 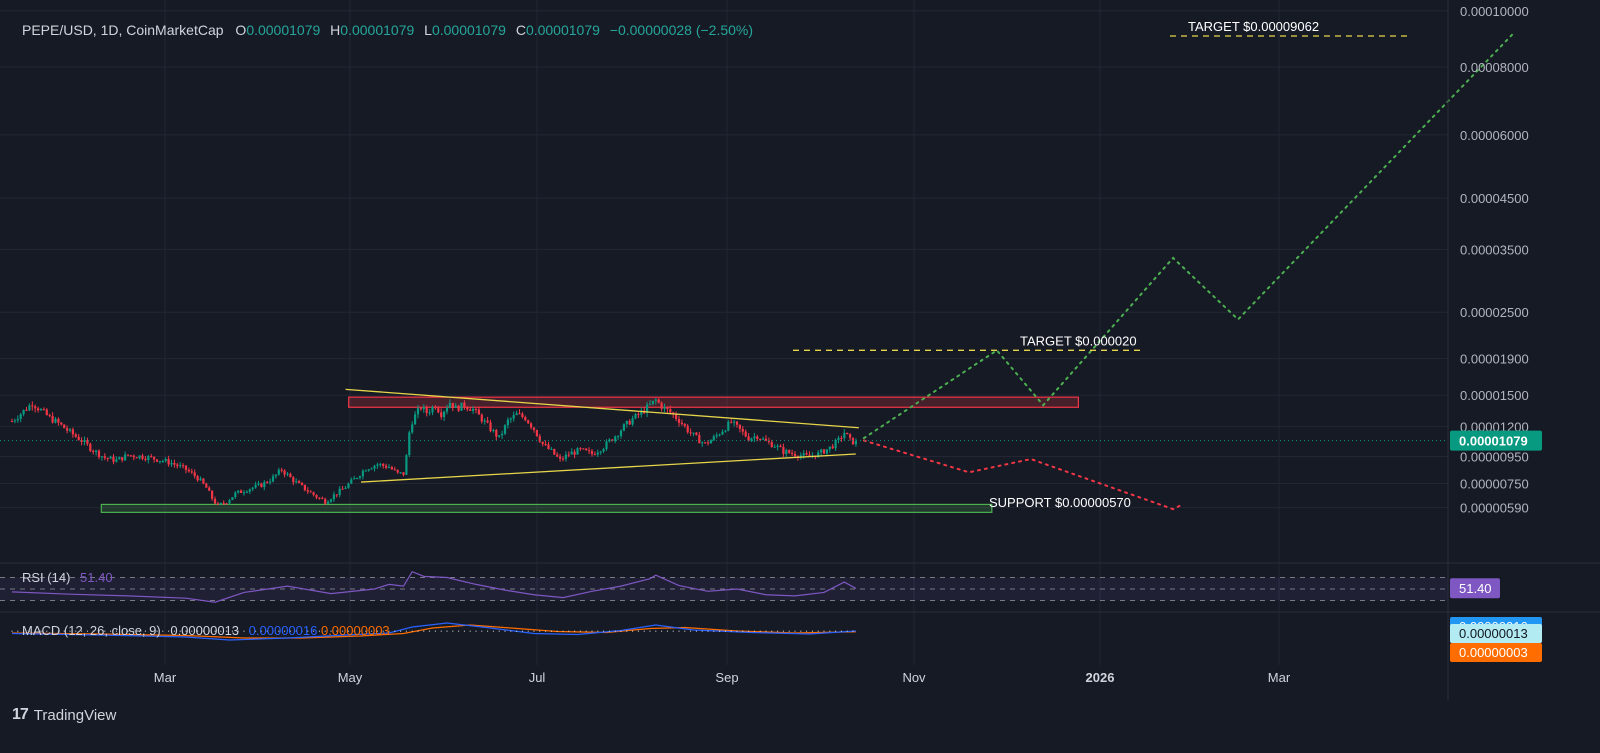 What do you see at coordinates (434, 587) in the screenshot?
I see `rsi-line` at bounding box center [434, 587].